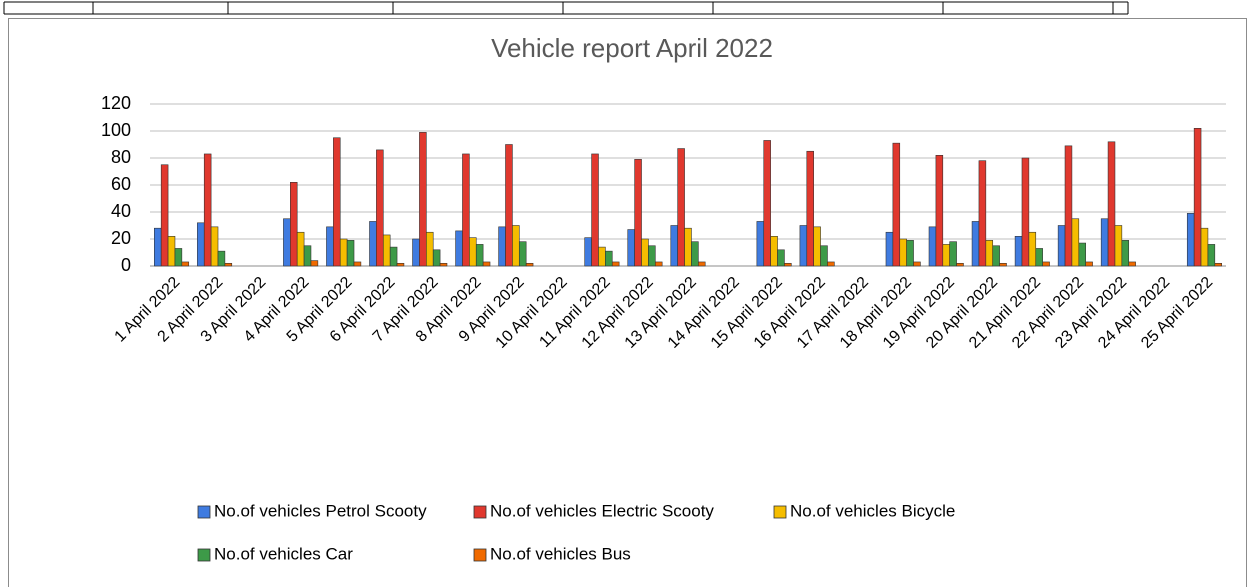 This screenshot has height=587, width=1255. I want to click on legend-label: No.of vehicles Bus, so click(560, 553).